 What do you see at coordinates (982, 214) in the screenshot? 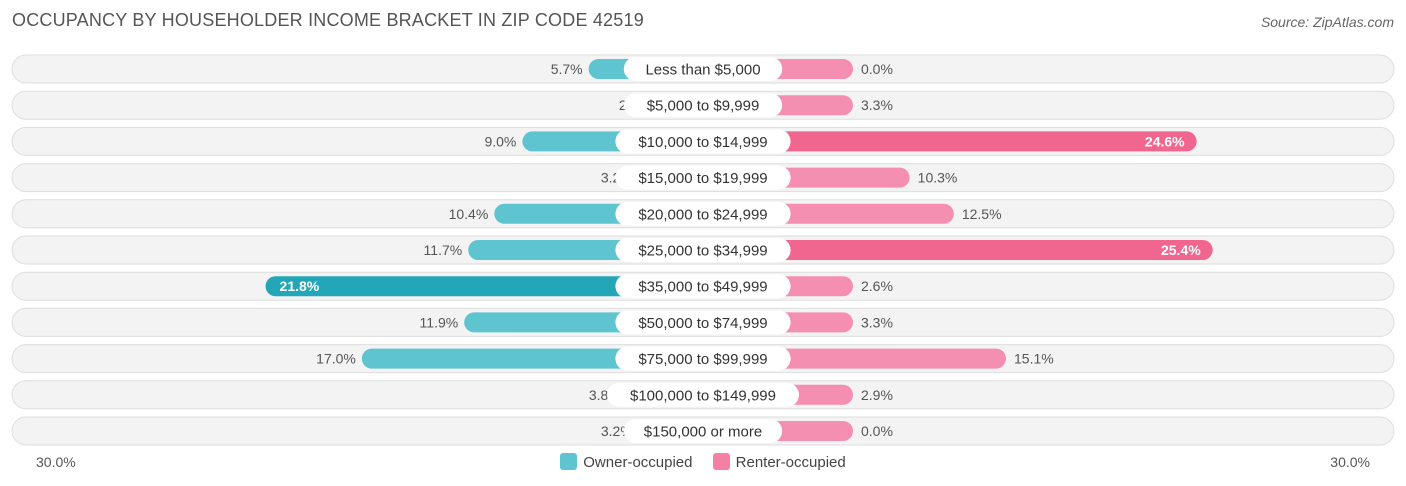
I see `renter-value-label: 12.5%` at bounding box center [982, 214].